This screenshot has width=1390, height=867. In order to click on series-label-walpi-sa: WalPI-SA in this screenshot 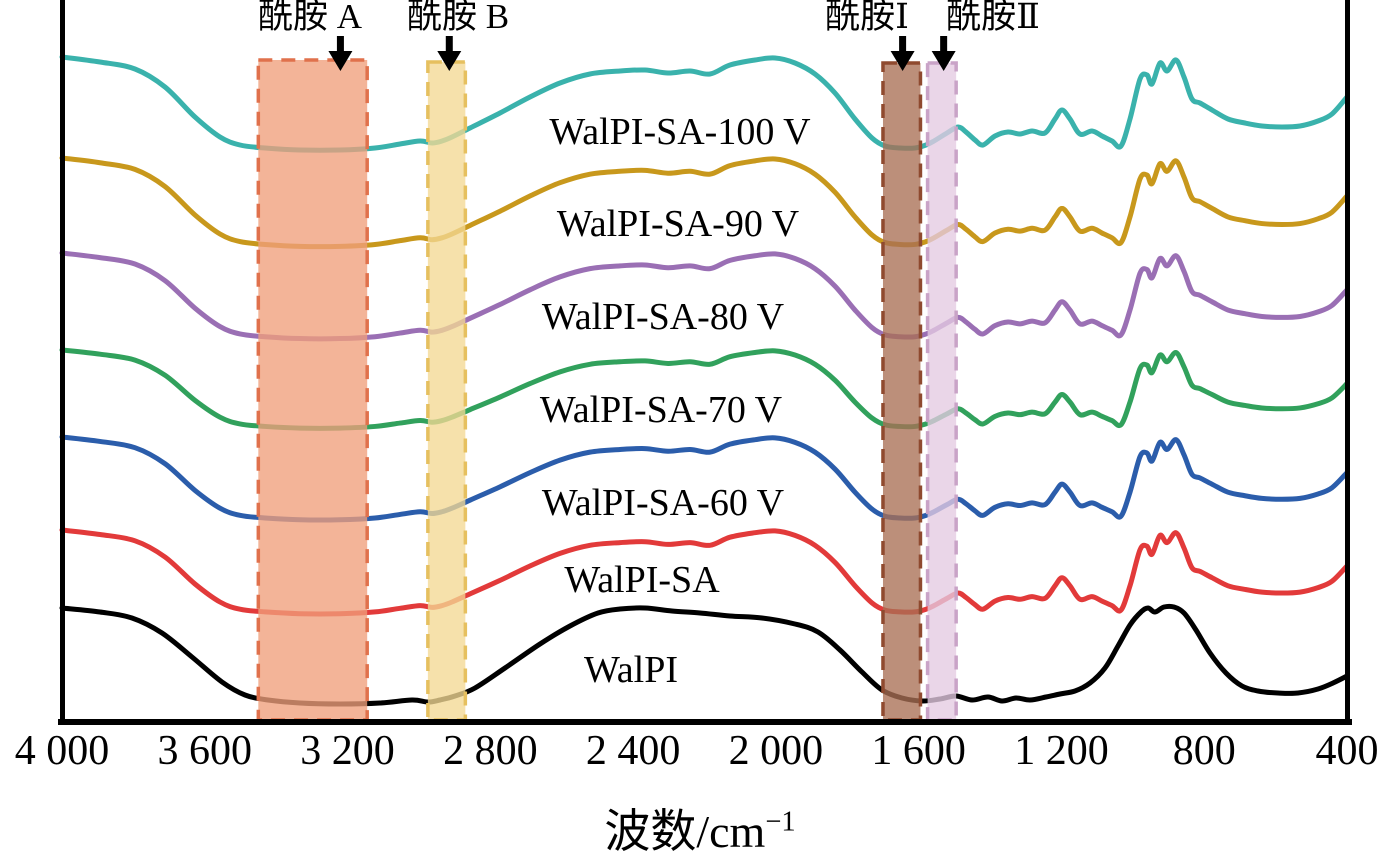, I will do `click(642, 580)`.